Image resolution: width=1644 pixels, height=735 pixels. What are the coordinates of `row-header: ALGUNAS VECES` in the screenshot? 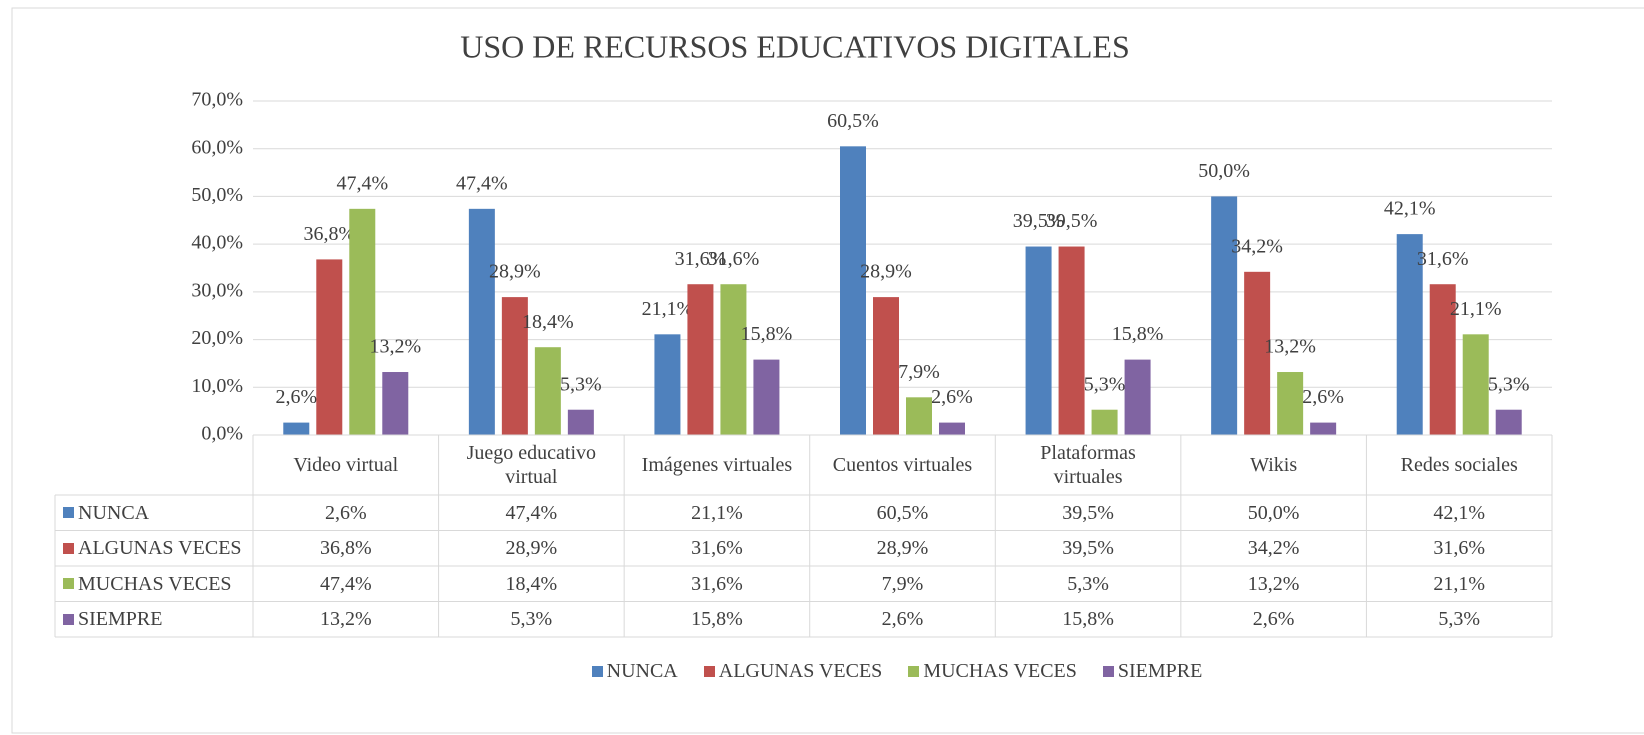 It's located at (154, 549).